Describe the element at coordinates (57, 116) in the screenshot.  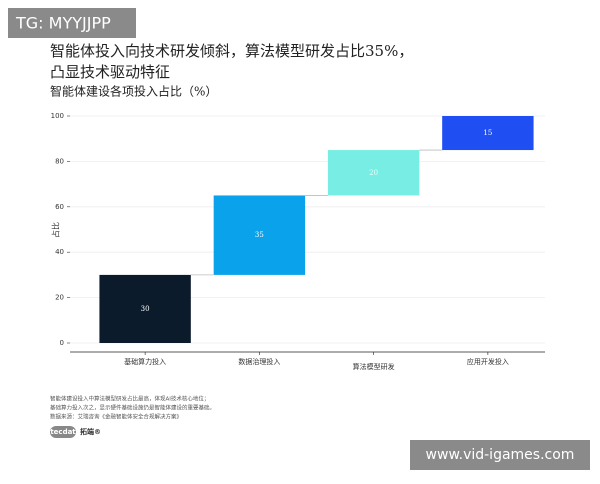
I see `y-tick-label: 100` at that location.